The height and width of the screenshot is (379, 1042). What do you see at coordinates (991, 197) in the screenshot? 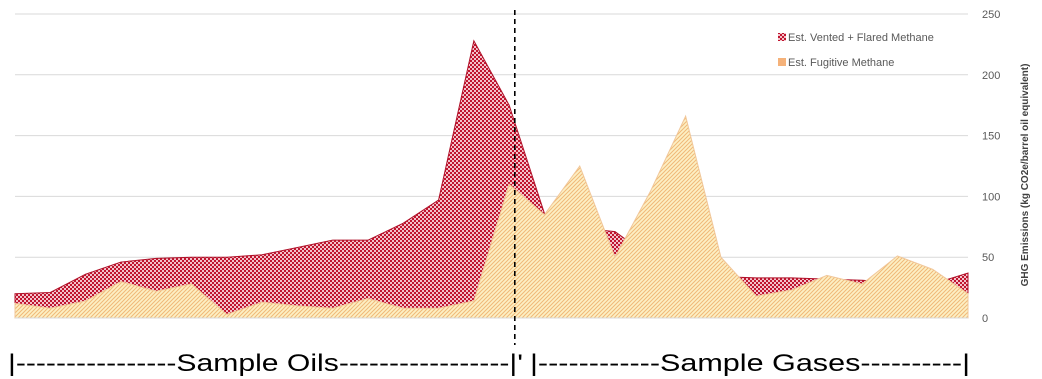
I see `y-tick-label: 100` at bounding box center [991, 197].